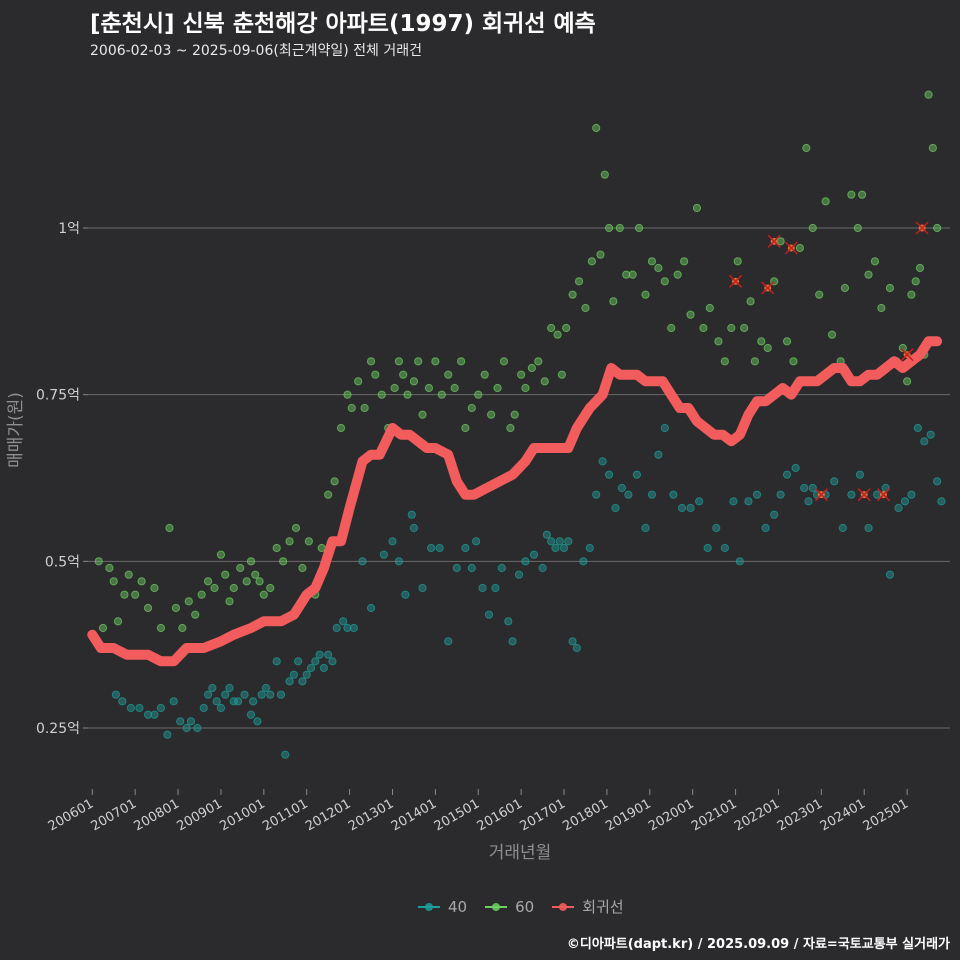 The height and width of the screenshot is (960, 960). Describe the element at coordinates (285, 815) in the screenshot. I see `x-tick-label: 201101` at that location.